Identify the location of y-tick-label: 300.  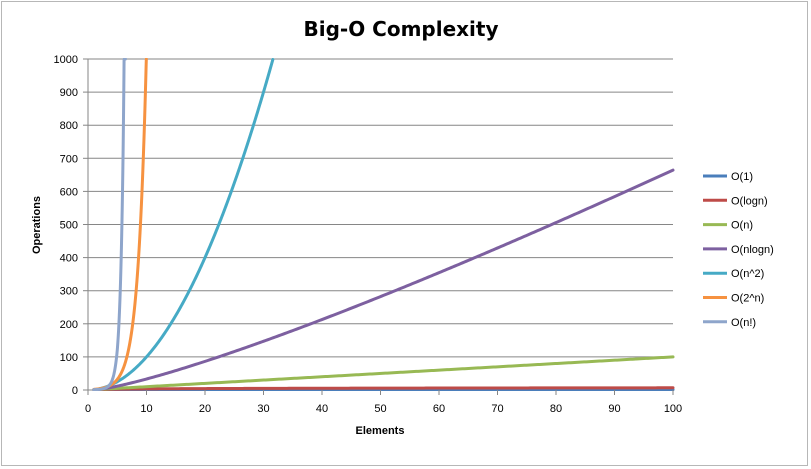
(69, 292).